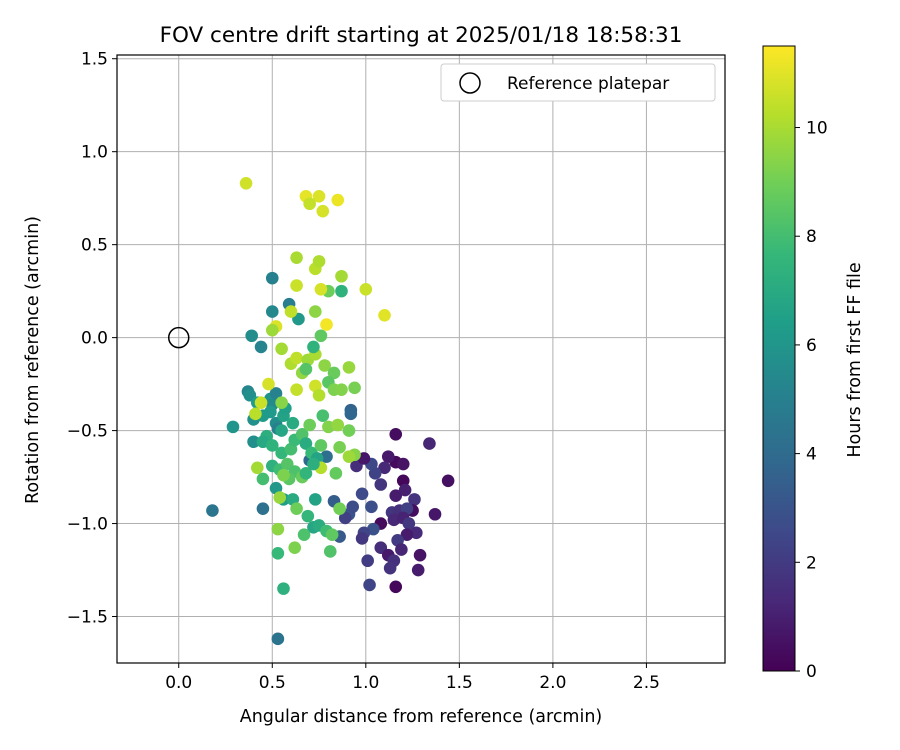 The image size is (900, 750). Describe the element at coordinates (94, 60) in the screenshot. I see `y-tick-label: 1.5` at that location.